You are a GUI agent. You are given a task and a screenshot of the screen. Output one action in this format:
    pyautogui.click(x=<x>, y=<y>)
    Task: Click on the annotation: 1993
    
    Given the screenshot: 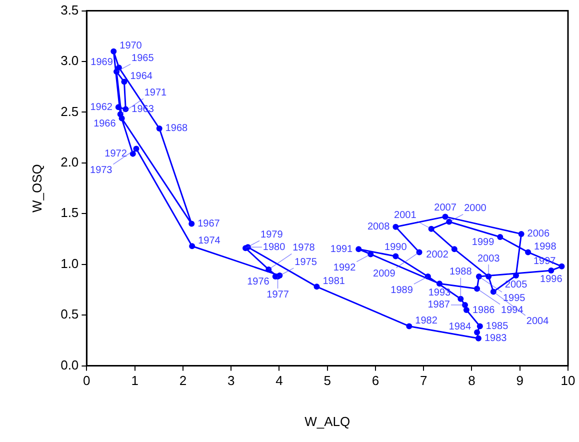 What is the action you would take?
    pyautogui.click(x=440, y=292)
    